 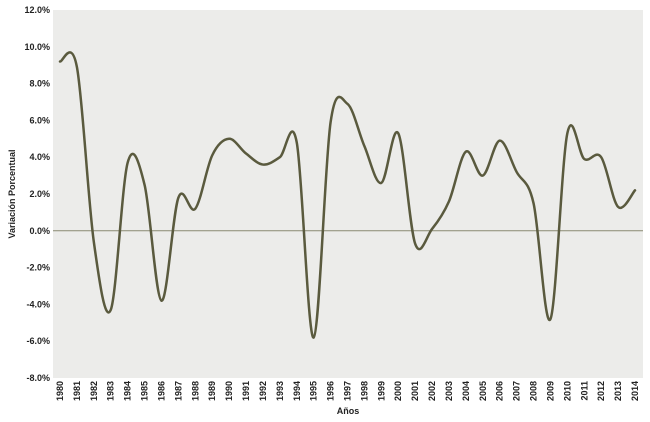 I want to click on y-axis-title: Variación Porcentual, so click(x=12, y=193).